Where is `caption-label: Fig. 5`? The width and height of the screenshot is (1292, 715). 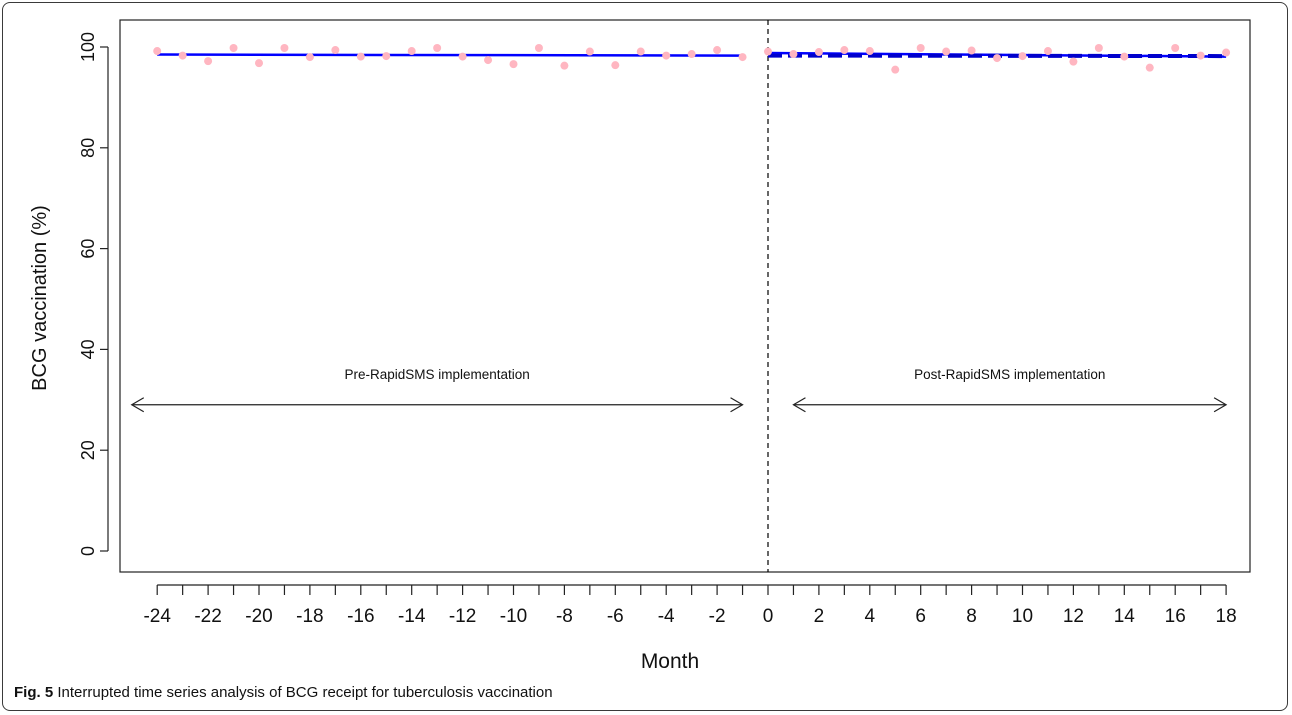 caption-label: Fig. 5 is located at coordinates (34, 692).